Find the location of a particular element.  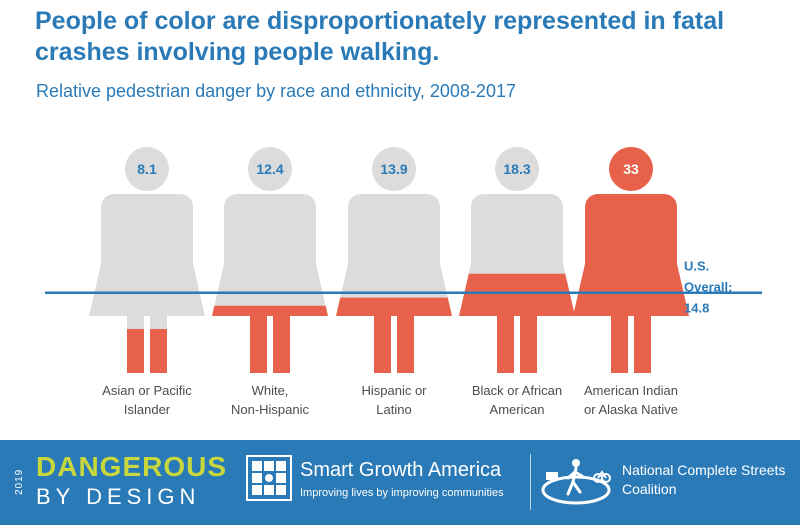

building-grid-icon is located at coordinates (269, 478).